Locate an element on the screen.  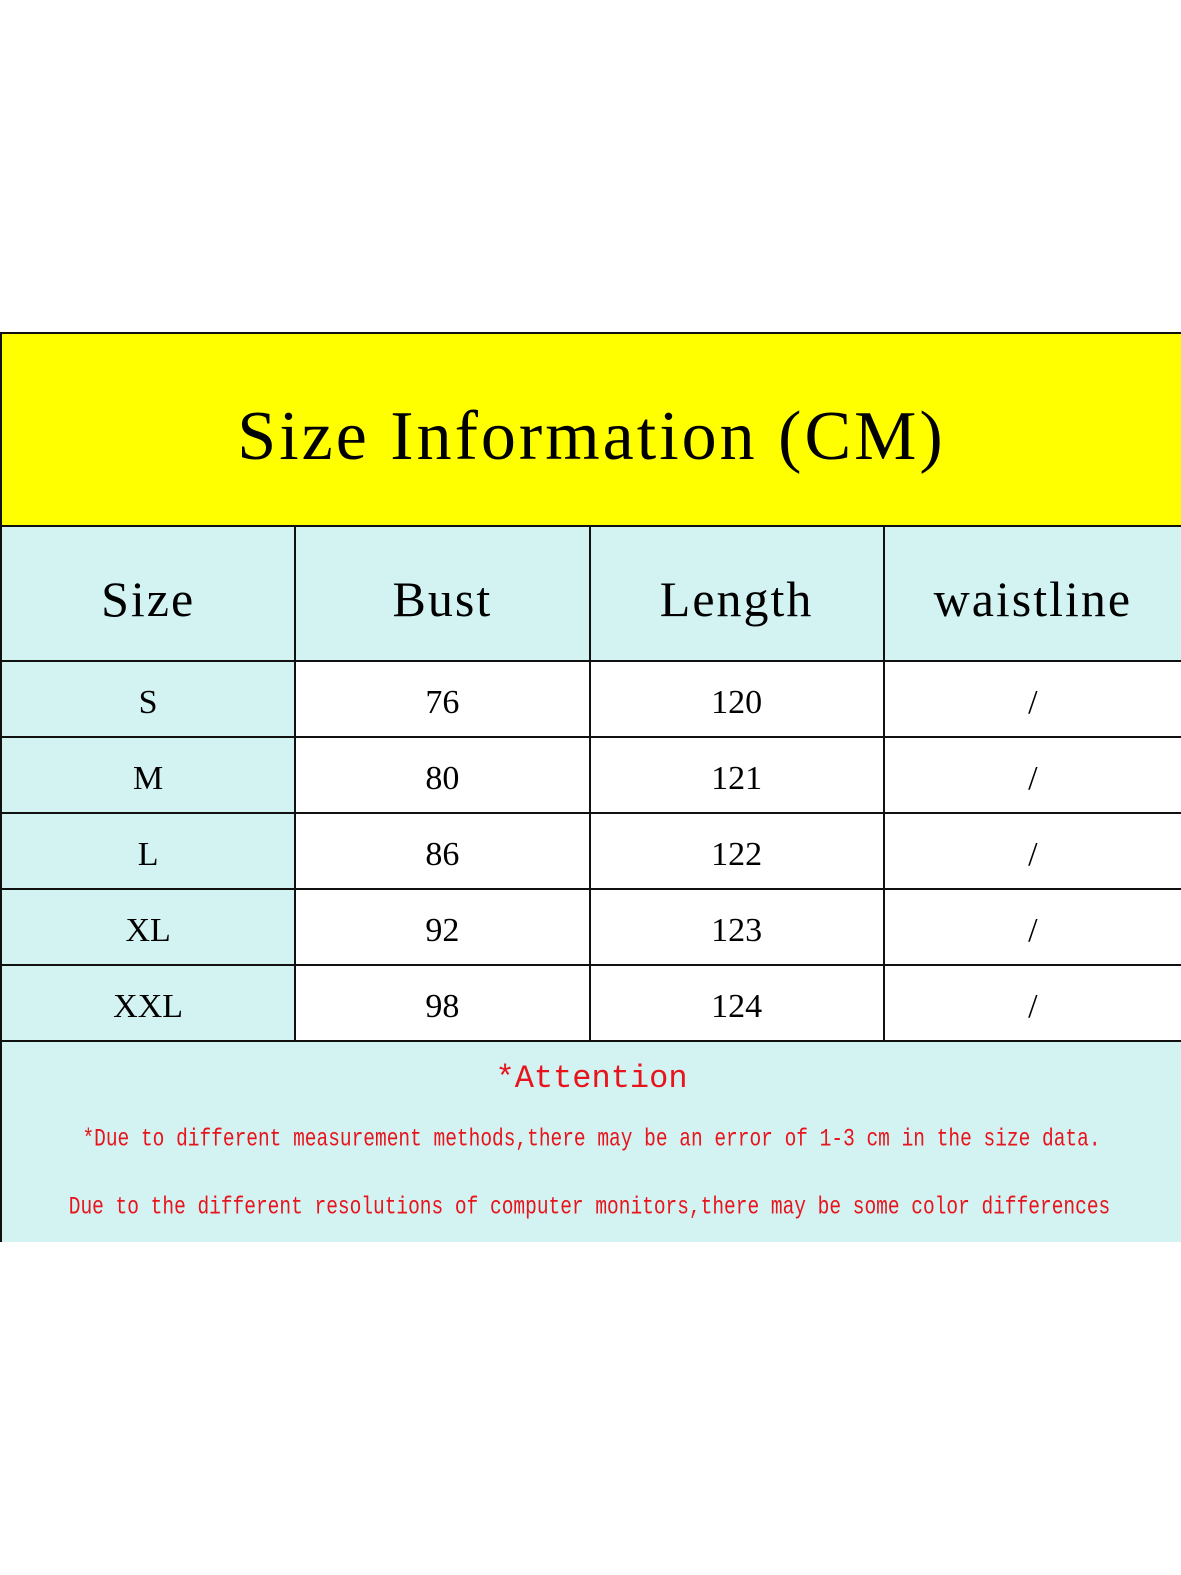
cell-bust: 86 is located at coordinates (443, 851).